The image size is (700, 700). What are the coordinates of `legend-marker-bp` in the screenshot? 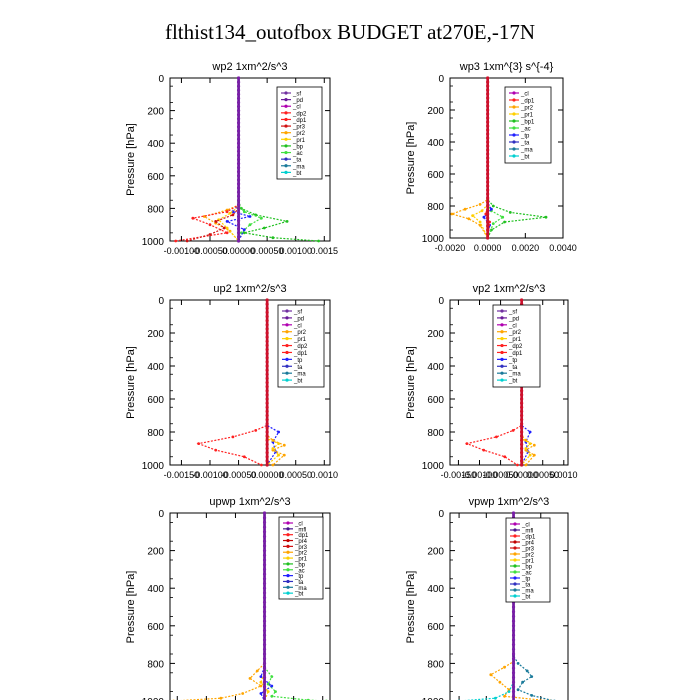 It's located at (288, 564).